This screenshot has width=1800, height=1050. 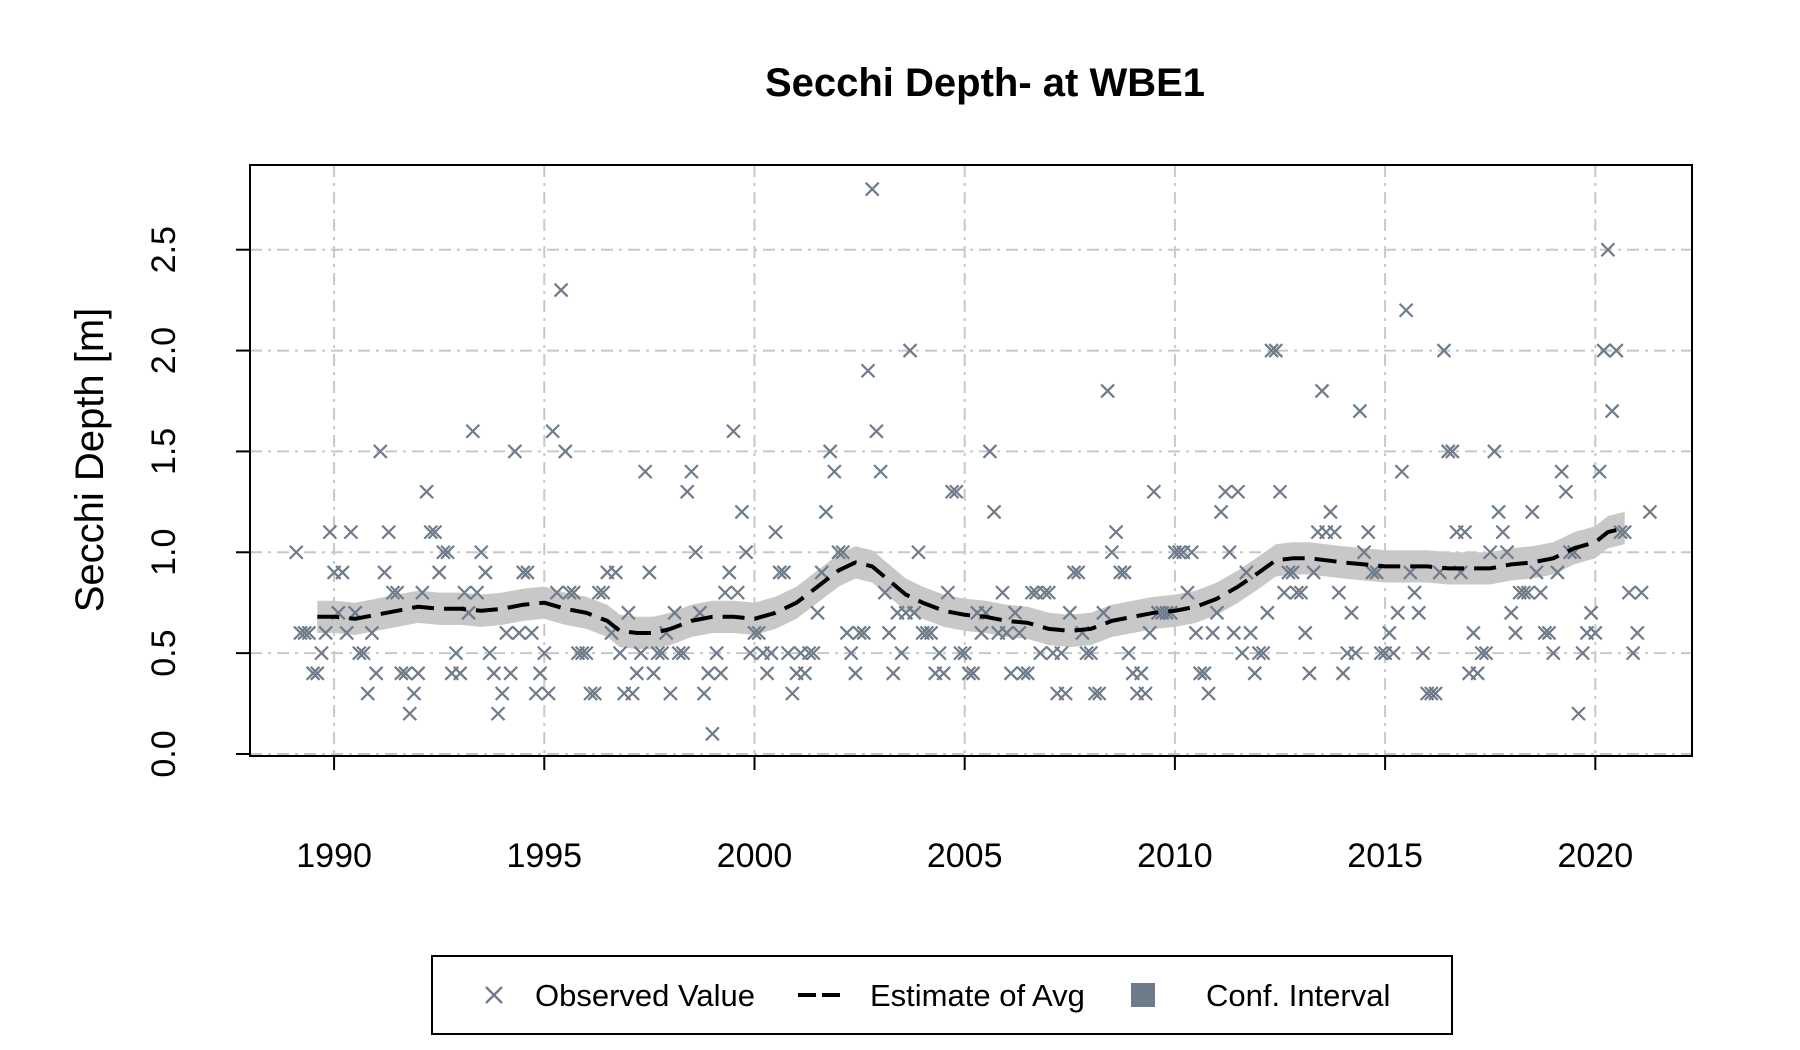 I want to click on legend-observed-marker, so click(x=494, y=995).